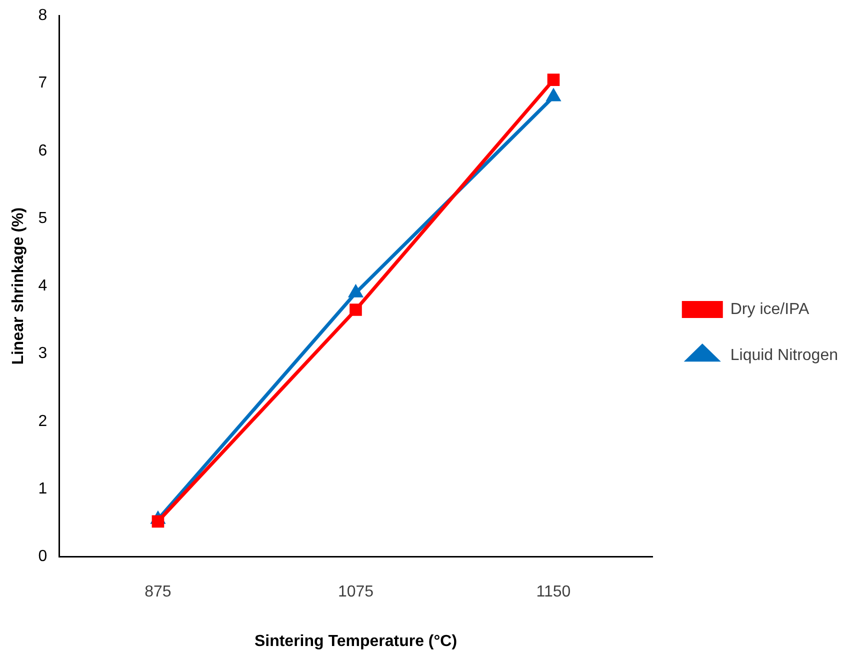  Describe the element at coordinates (553, 592) in the screenshot. I see `x-tick-label: 1150` at that location.